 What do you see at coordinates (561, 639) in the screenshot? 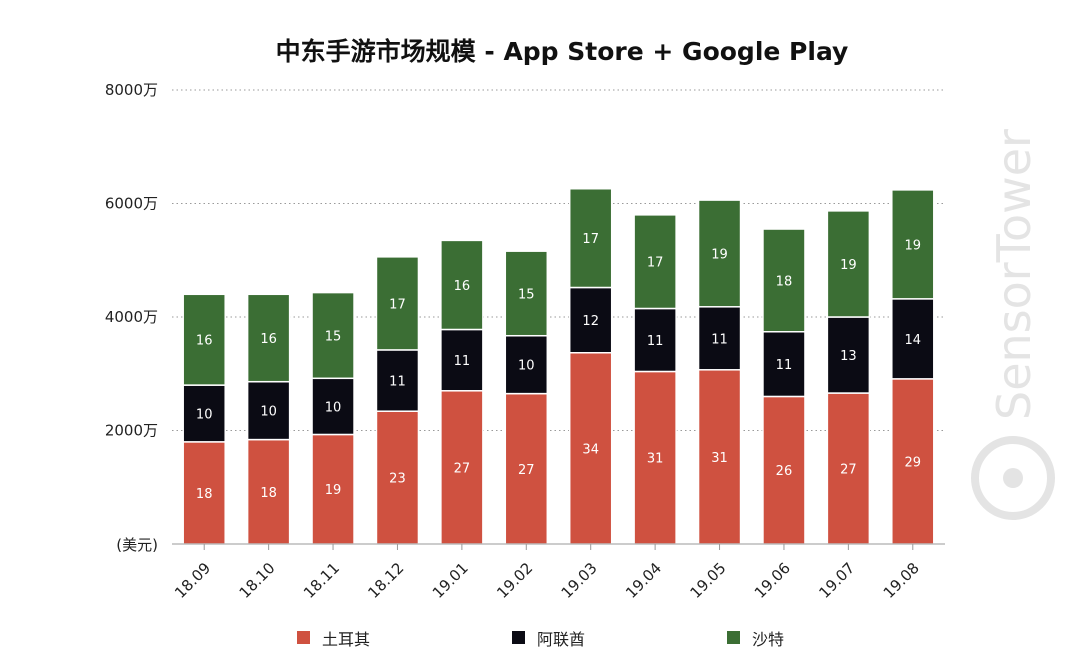
I see `legend-label: 阿联酋` at bounding box center [561, 639].